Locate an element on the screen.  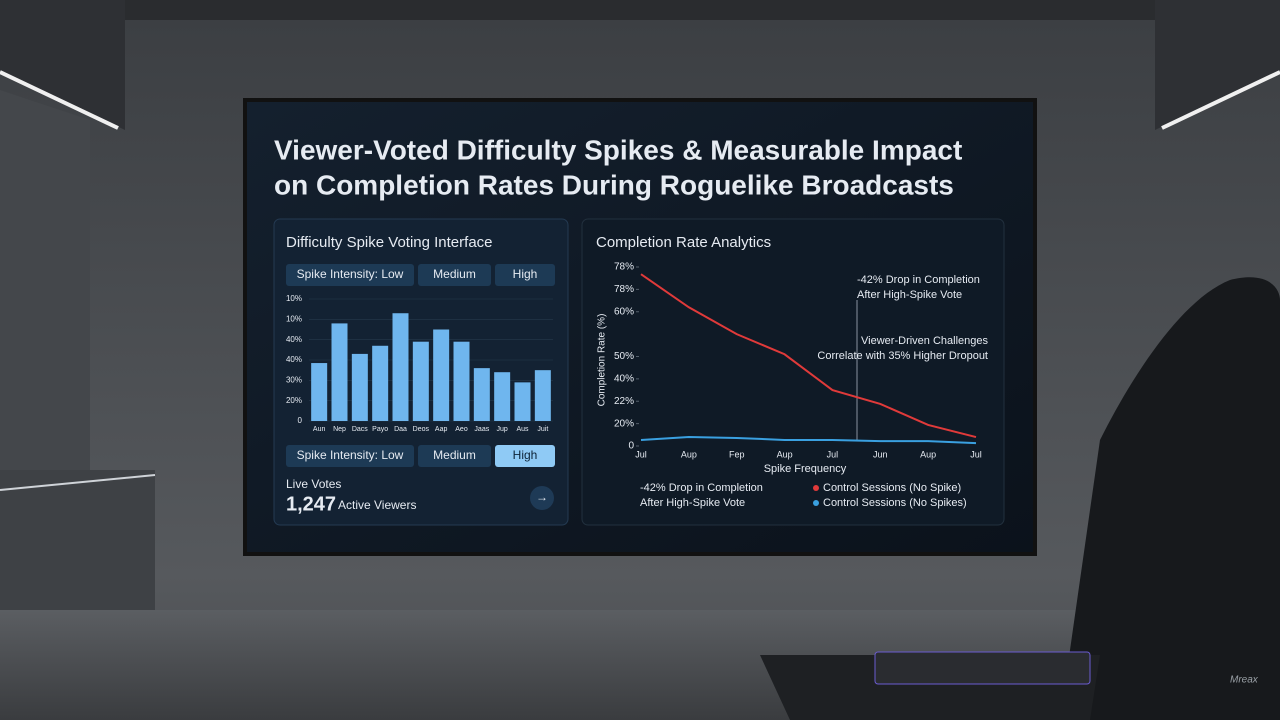
annotation: Correlate with 35% Higher Dropout is located at coordinates (902, 356).